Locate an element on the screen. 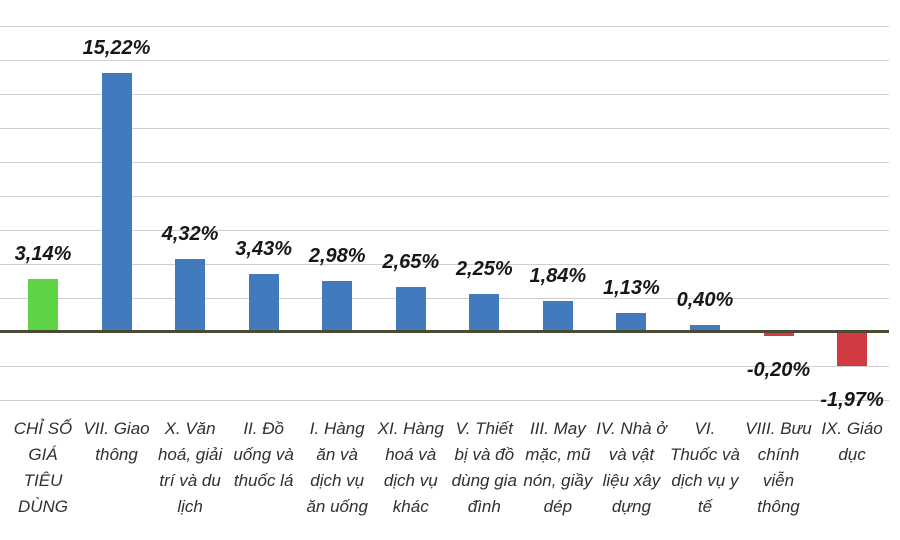 The height and width of the screenshot is (540, 900). value-label-8: 1,84% is located at coordinates (558, 275).